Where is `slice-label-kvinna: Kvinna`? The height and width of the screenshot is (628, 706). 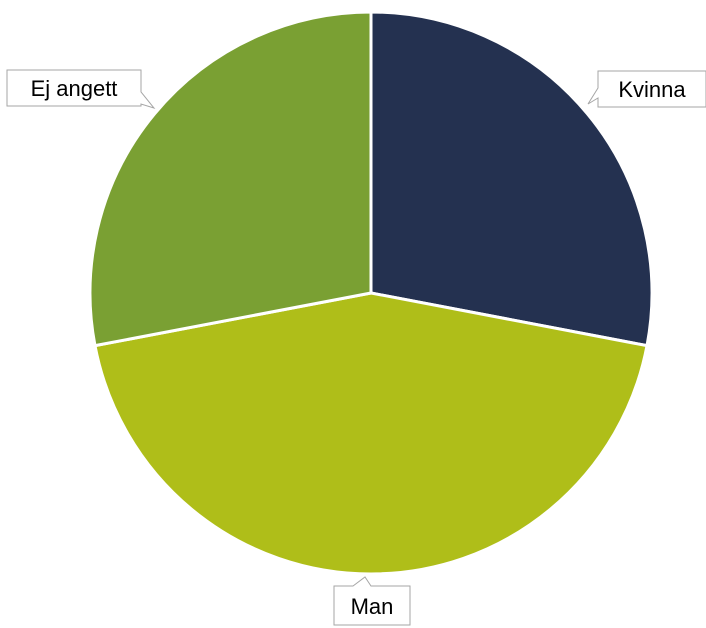
slice-label-kvinna: Kvinna is located at coordinates (646, 89).